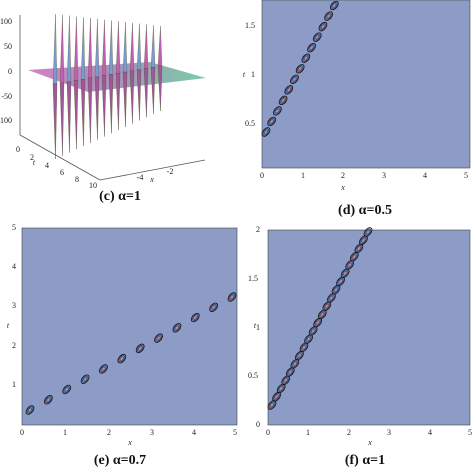 Image resolution: width=474 pixels, height=474 pixels. What do you see at coordinates (365, 460) in the screenshot?
I see `caption: (f) α=1` at bounding box center [365, 460].